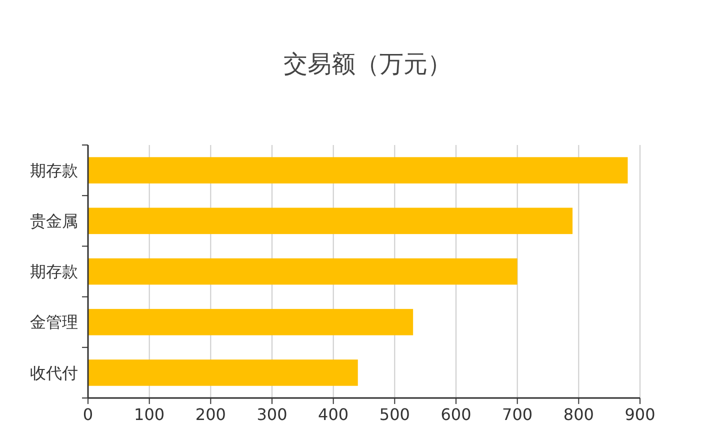  Describe the element at coordinates (578, 414) in the screenshot. I see `x-tick-label: 800` at that location.